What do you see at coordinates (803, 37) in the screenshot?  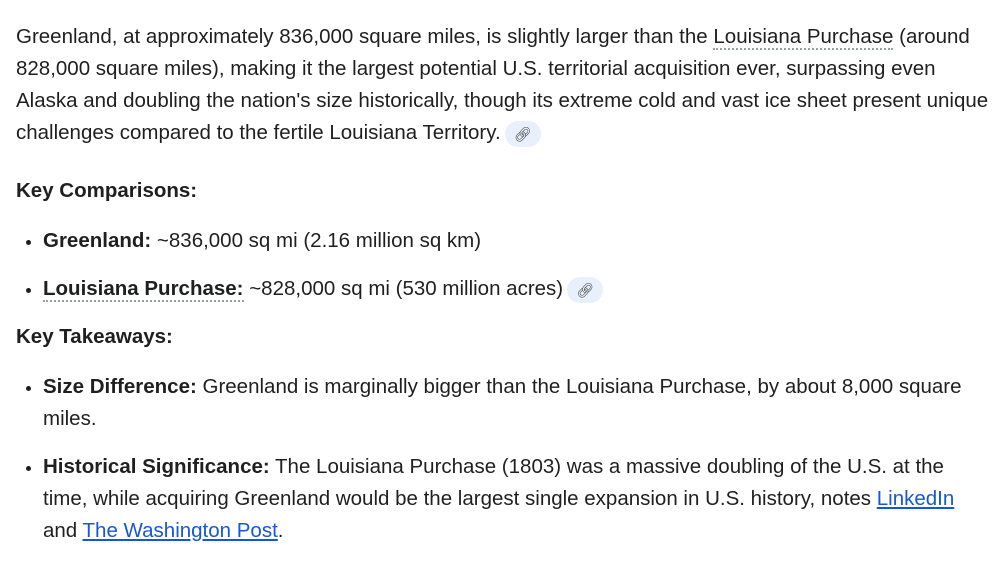 I see `louisiana-purchase-term: Louisiana Purchase` at bounding box center [803, 37].